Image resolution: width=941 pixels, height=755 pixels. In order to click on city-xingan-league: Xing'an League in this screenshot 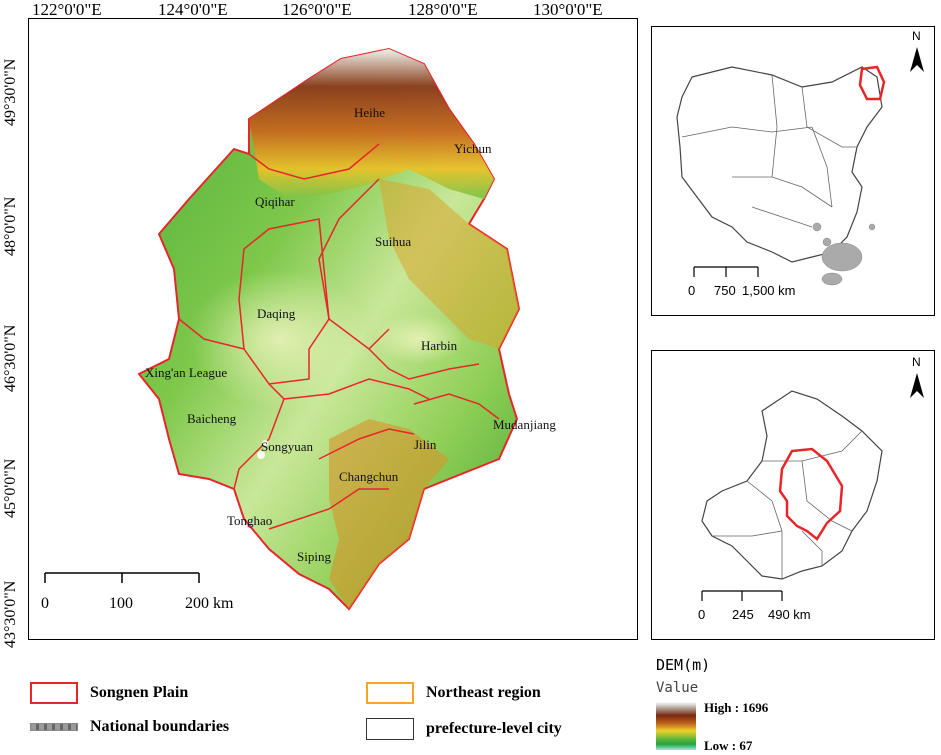, I will do `click(186, 372)`.